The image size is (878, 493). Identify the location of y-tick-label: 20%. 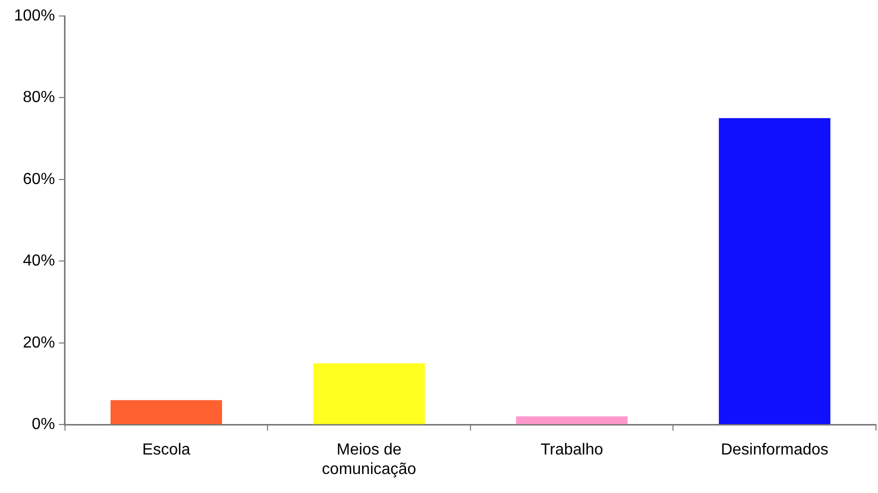
(38, 343).